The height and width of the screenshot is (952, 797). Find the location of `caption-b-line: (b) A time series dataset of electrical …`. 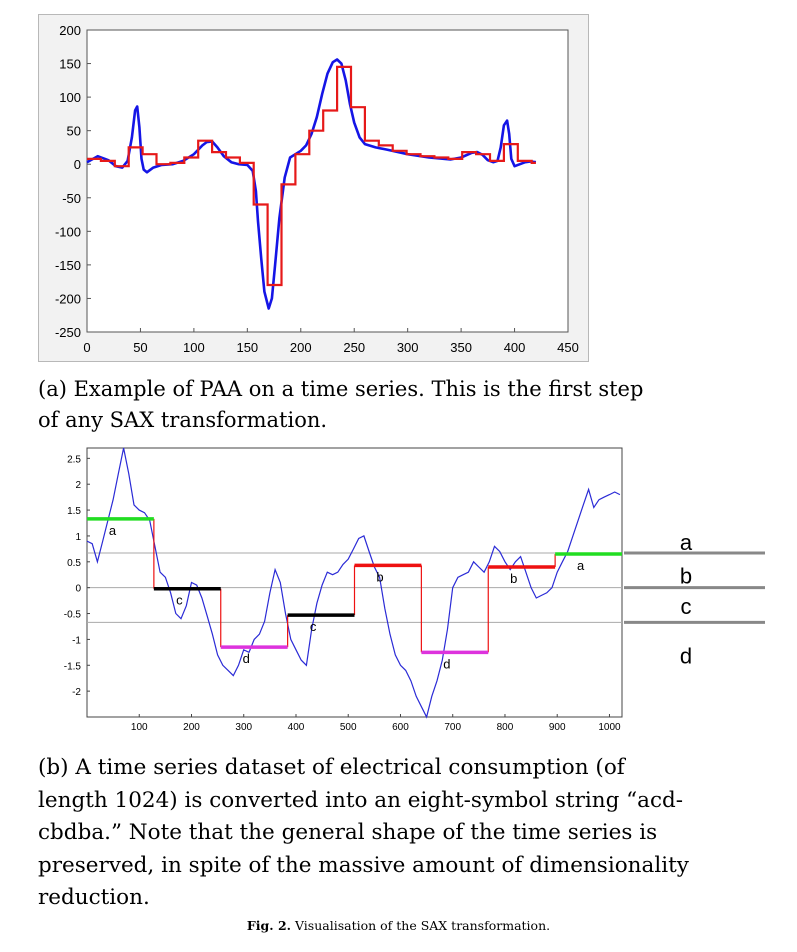

caption-b-line: (b) A time series dataset of electrical … is located at coordinates (331, 767).